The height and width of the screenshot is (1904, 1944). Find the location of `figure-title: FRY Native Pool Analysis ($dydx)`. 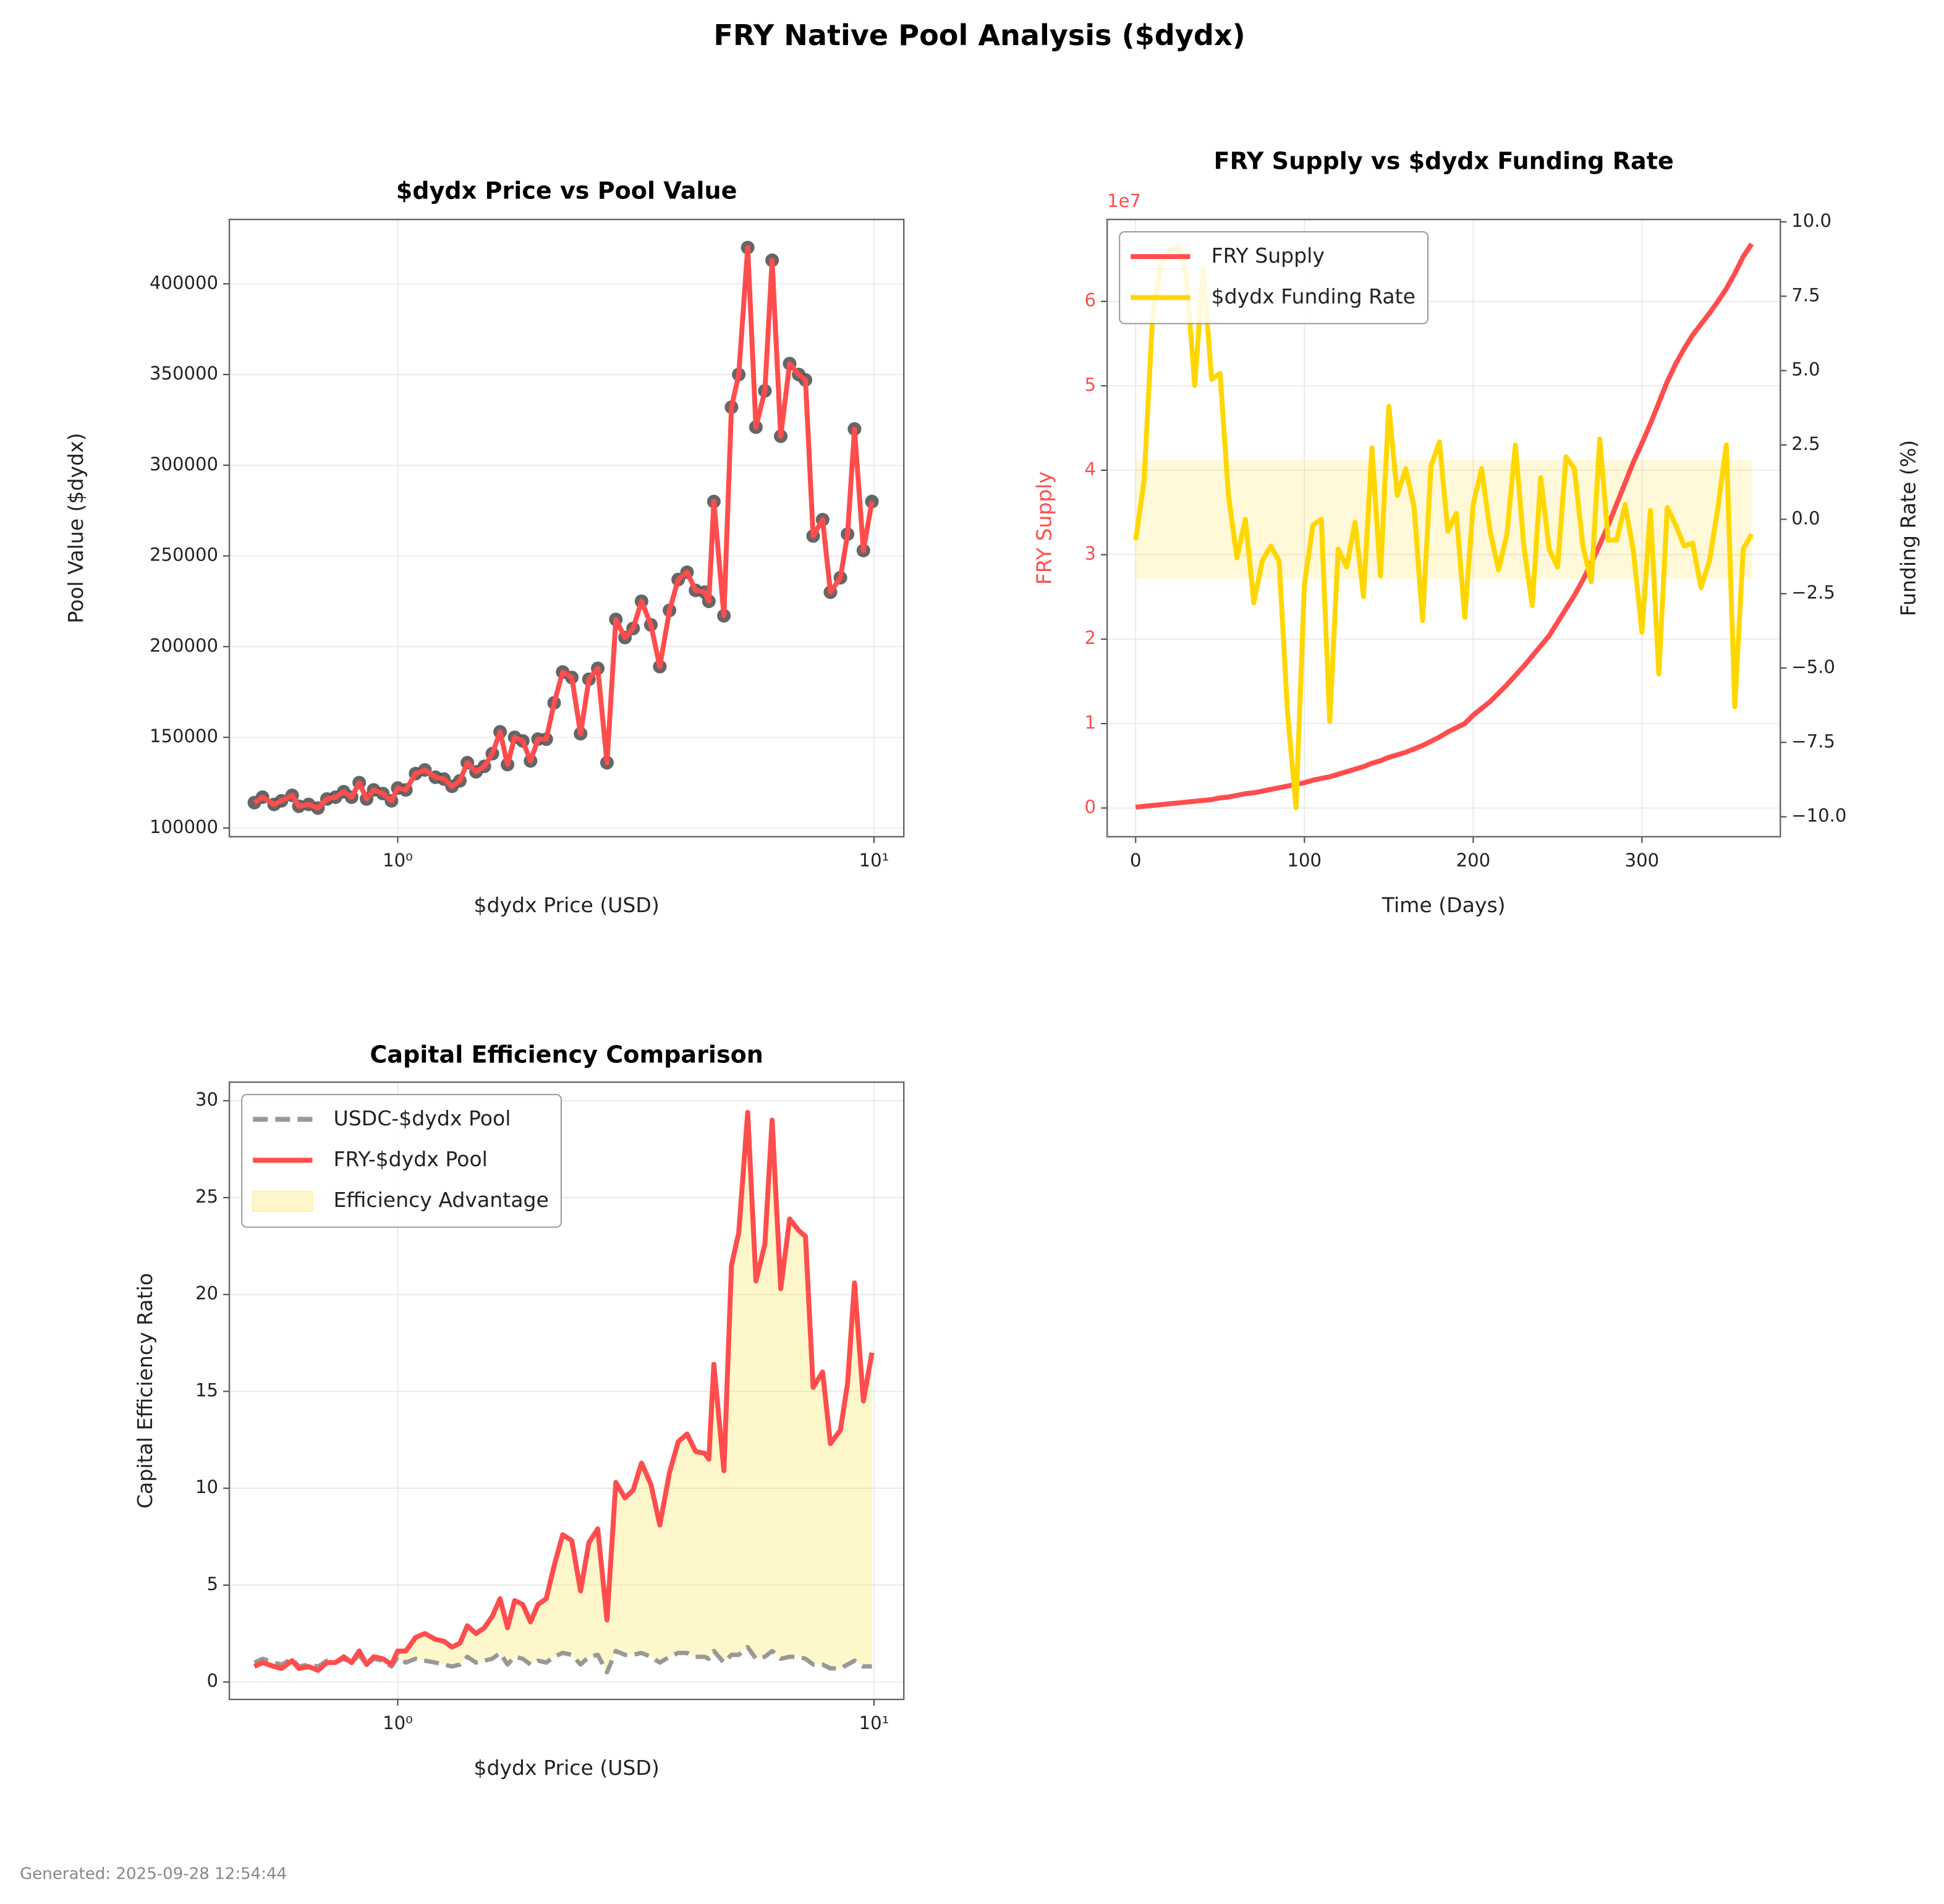

figure-title: FRY Native Pool Analysis ($dydx) is located at coordinates (979, 35).